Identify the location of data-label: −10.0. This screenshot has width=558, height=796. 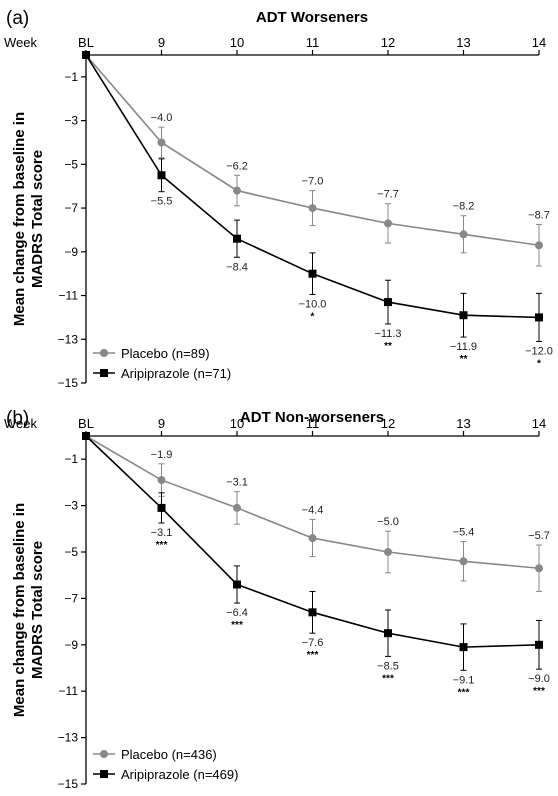
(313, 304).